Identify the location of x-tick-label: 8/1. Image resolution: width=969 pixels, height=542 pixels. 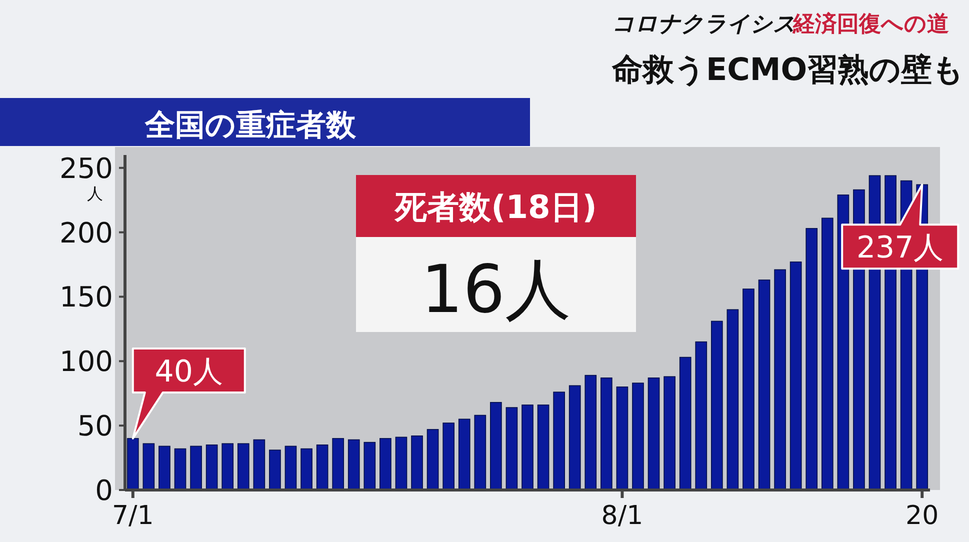
(622, 516).